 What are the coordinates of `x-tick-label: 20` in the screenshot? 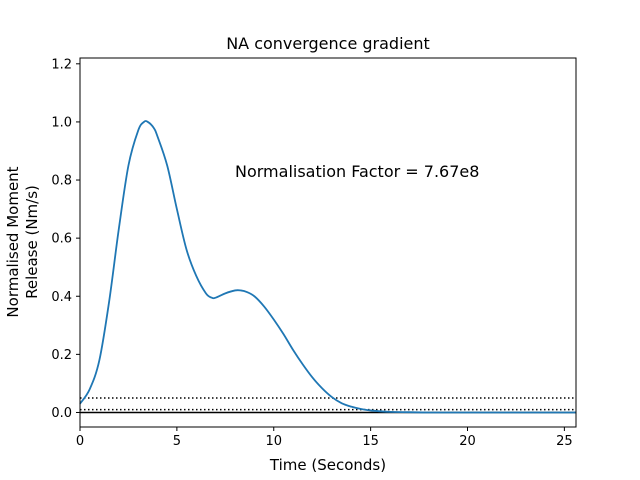 It's located at (467, 441).